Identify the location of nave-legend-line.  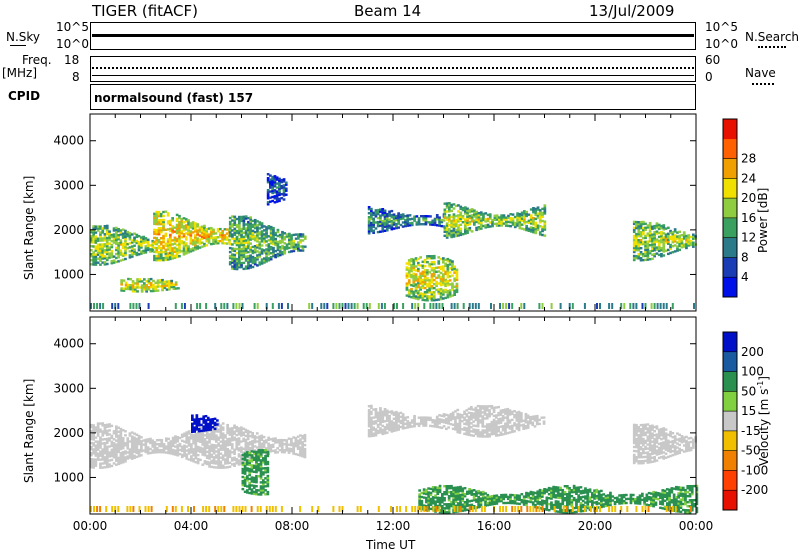
(763, 84).